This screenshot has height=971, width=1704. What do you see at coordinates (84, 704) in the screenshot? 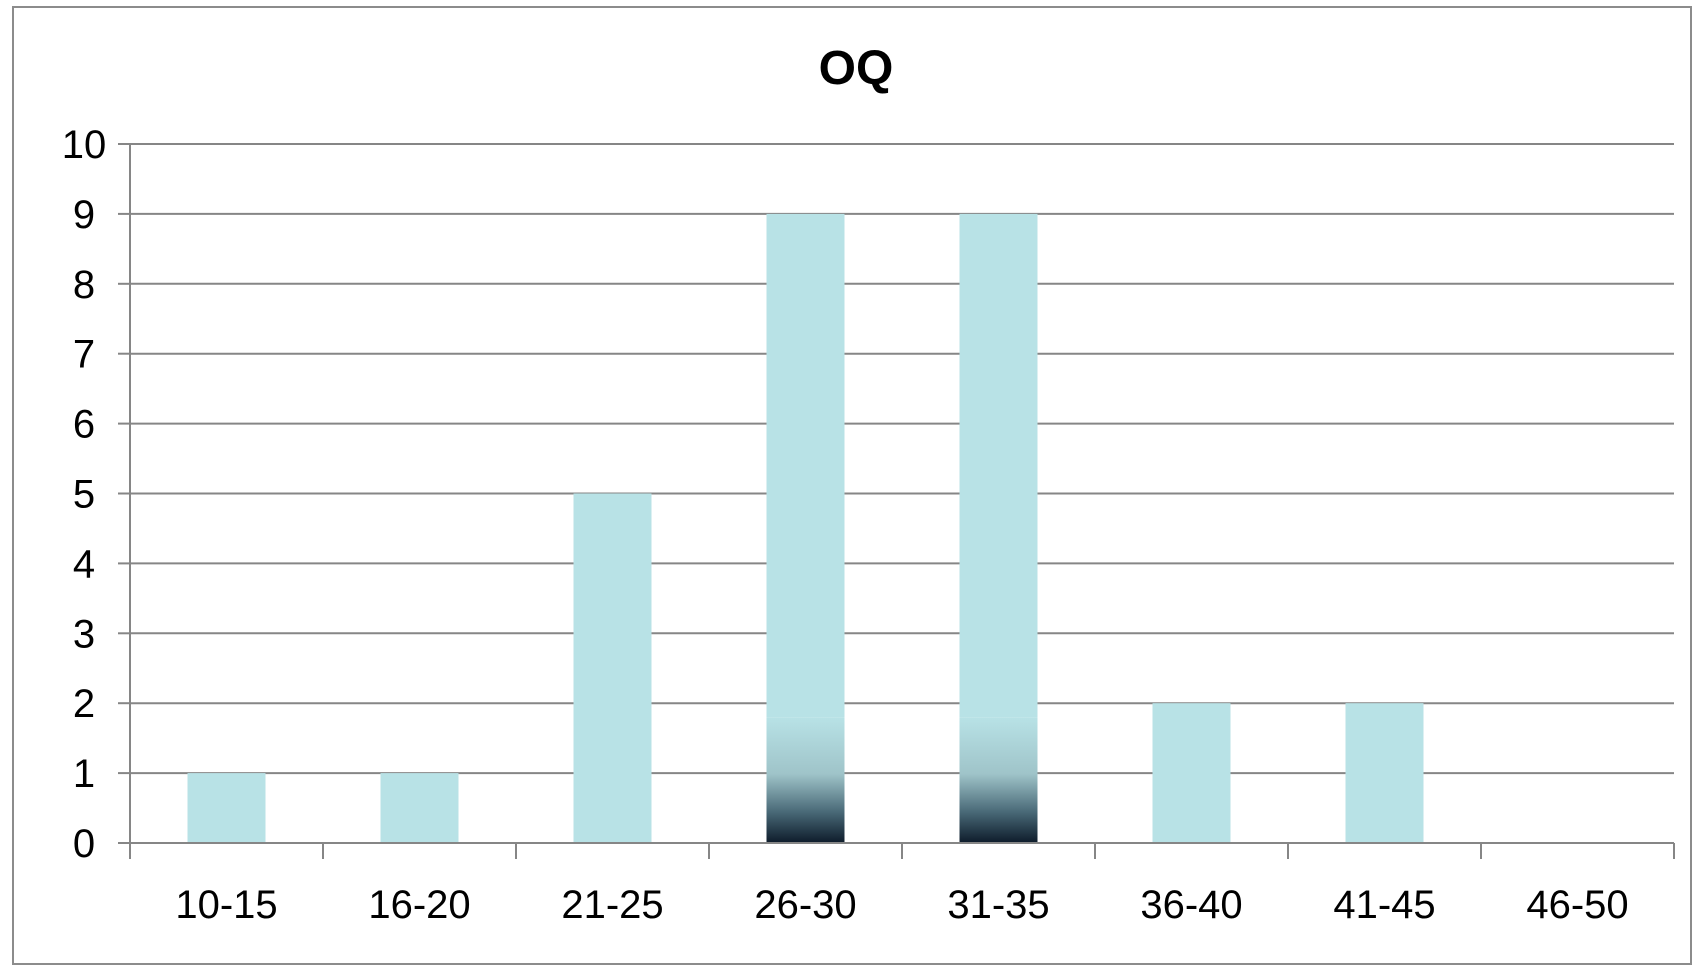
I see `y-tick-label: 2` at bounding box center [84, 704].